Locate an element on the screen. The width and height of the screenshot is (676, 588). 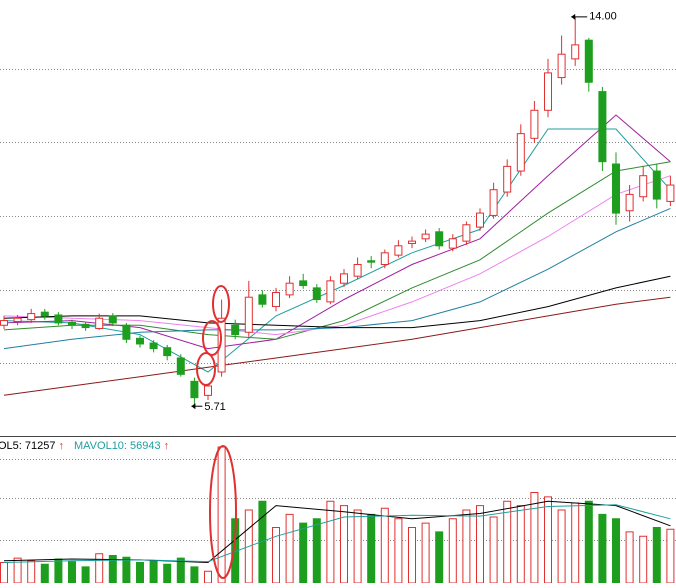
legend-name: OL5: is located at coordinates (12, 446).